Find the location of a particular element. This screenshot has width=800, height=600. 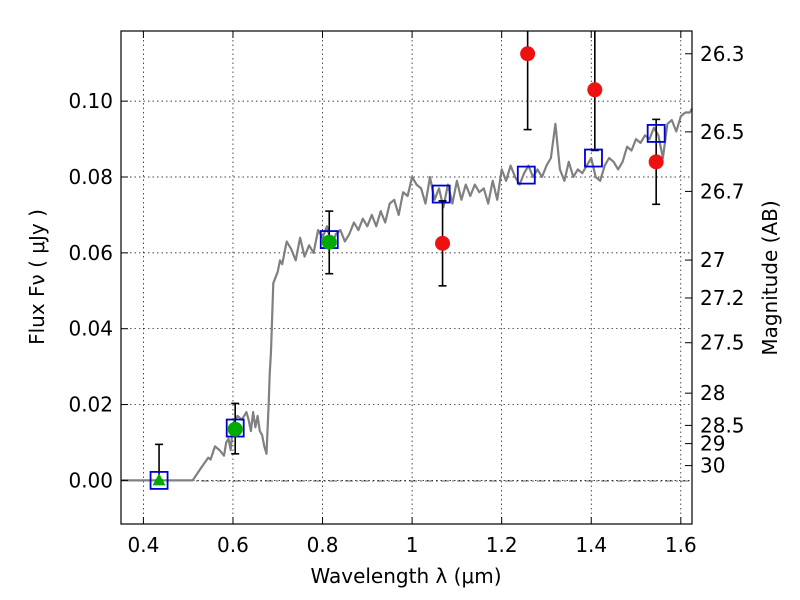

magnitude-tick-label: 27.2 is located at coordinates (722, 298).